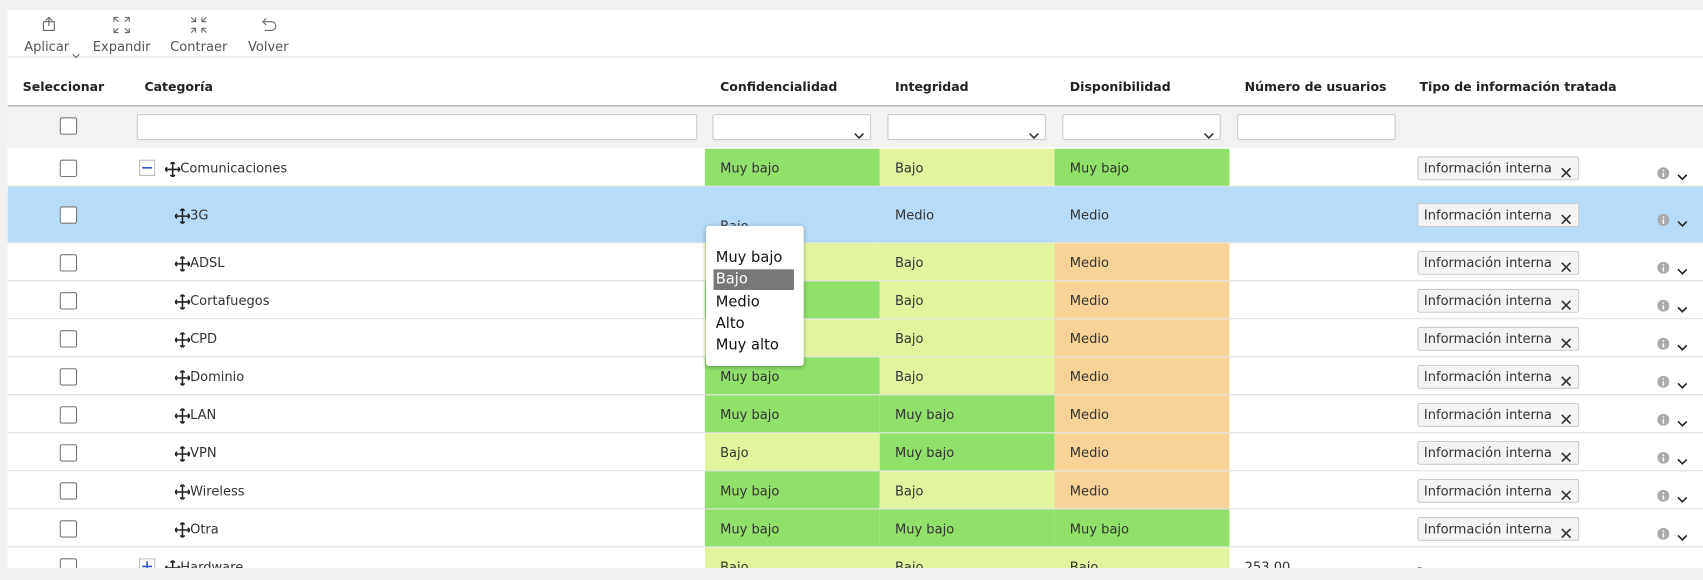 Image resolution: width=1703 pixels, height=580 pixels. I want to click on header-border, so click(855, 106).